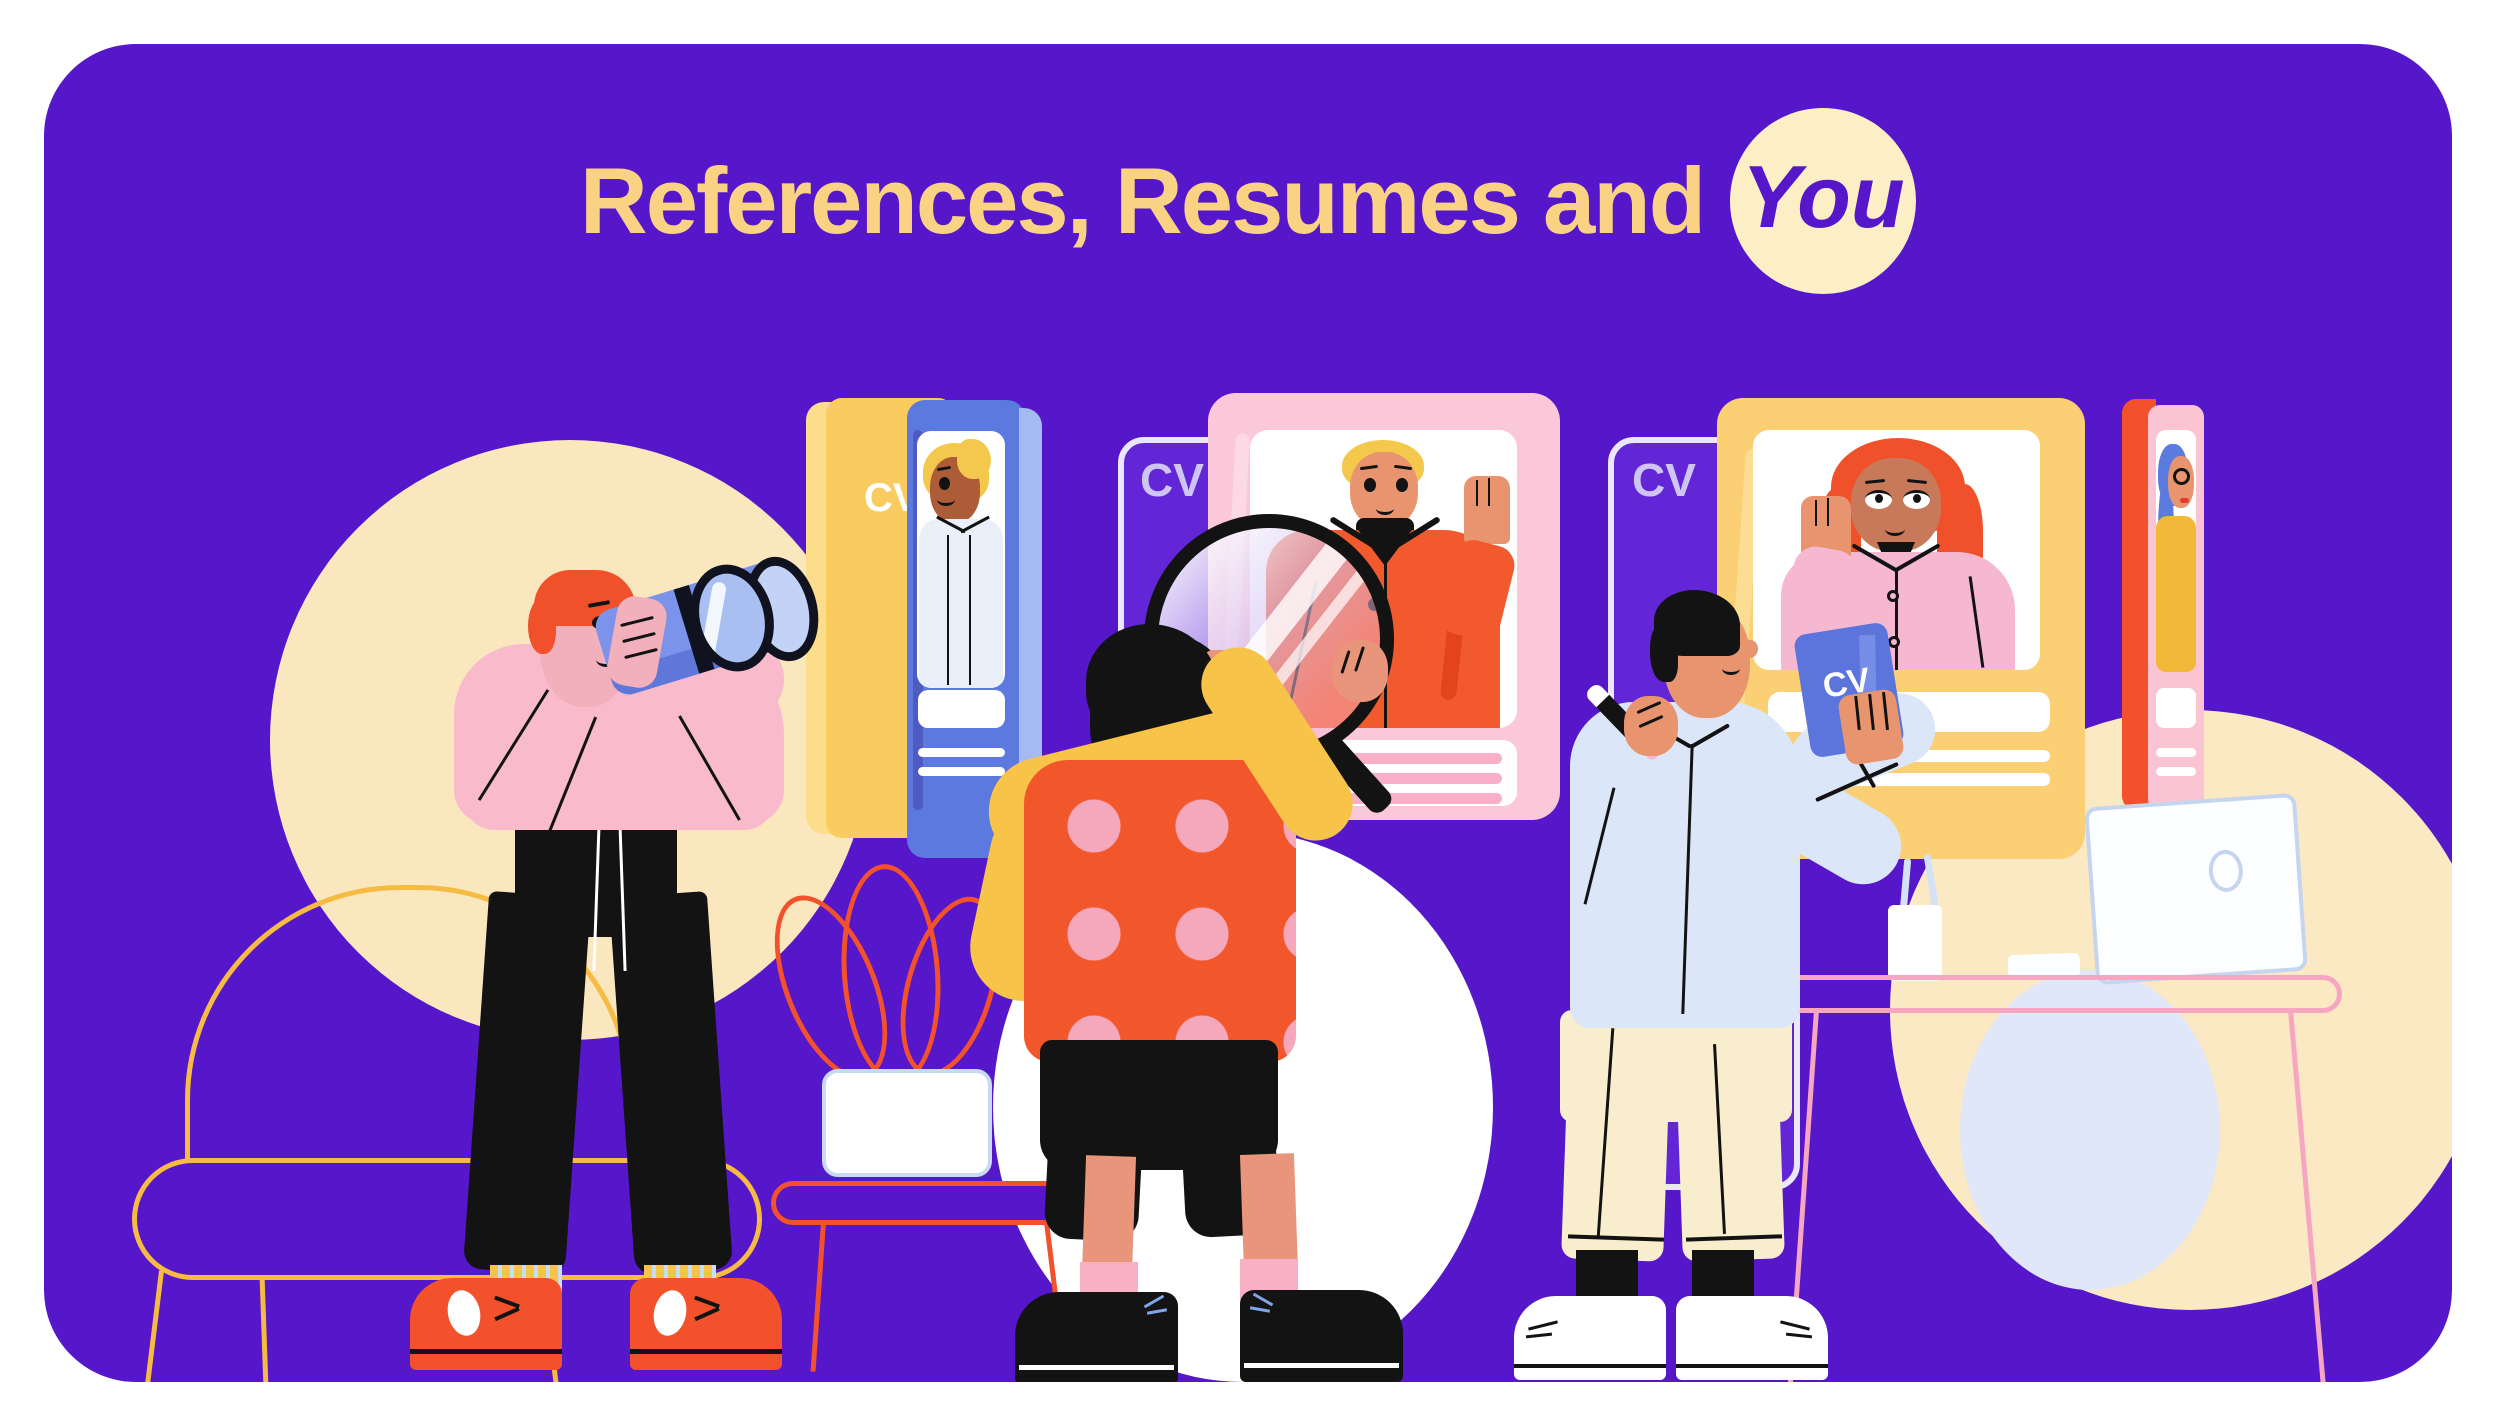 This screenshot has height=1426, width=2496. I want to click on man-hair-back, so click(1664, 653).